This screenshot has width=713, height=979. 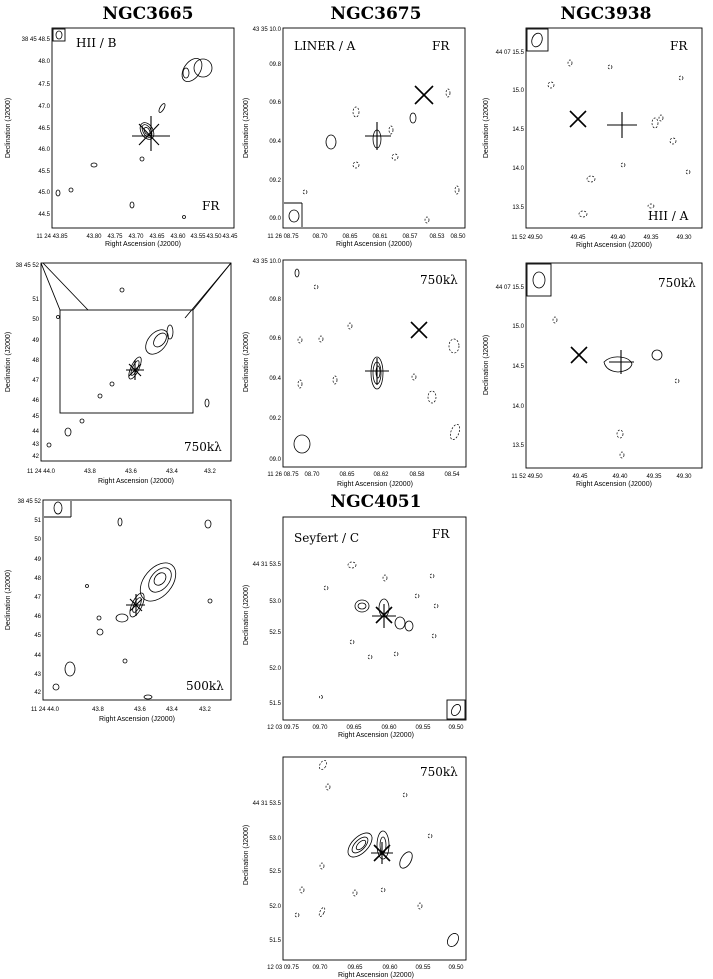 What do you see at coordinates (35, 300) in the screenshot?
I see `dec-tick-label: 51` at bounding box center [35, 300].